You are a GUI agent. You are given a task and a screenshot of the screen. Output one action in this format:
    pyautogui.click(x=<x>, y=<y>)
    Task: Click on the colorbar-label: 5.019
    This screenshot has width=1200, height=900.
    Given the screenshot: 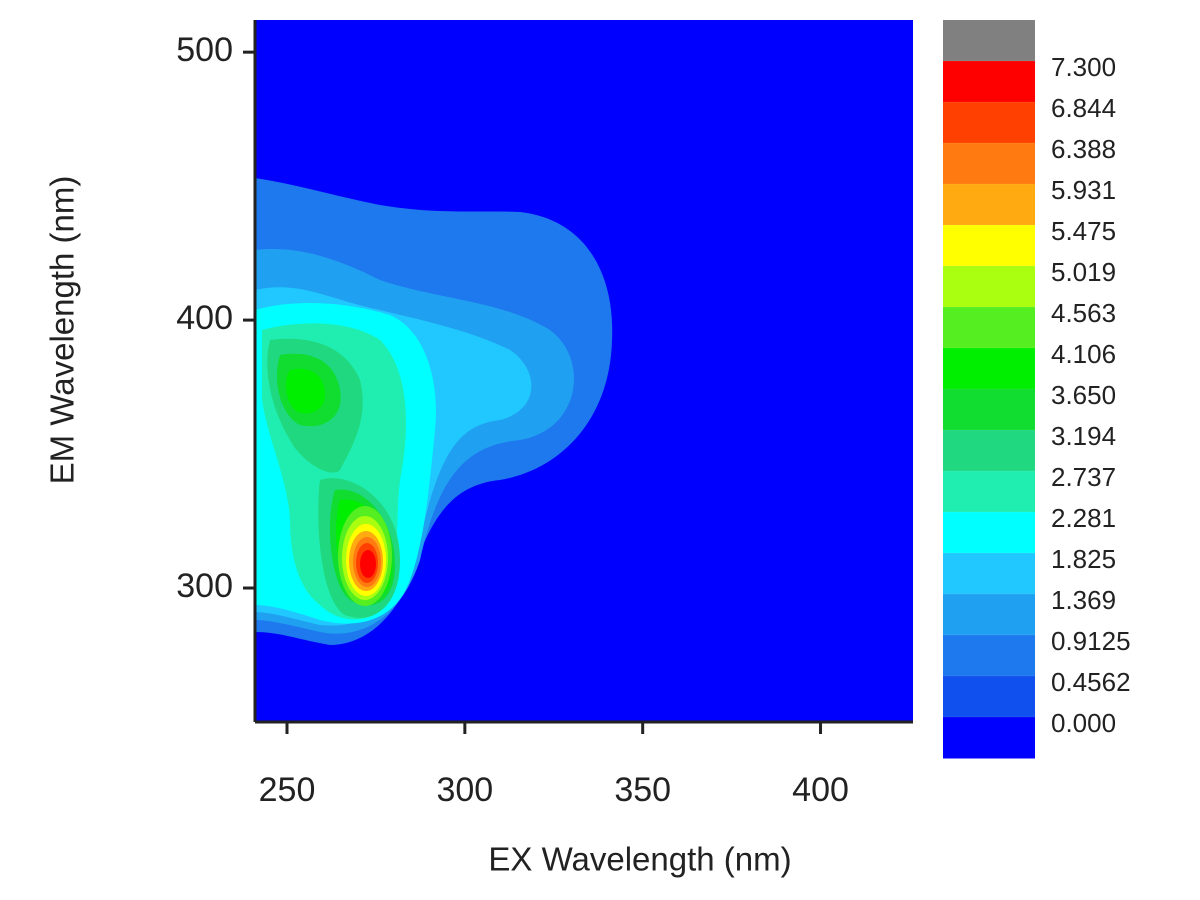 What is the action you would take?
    pyautogui.click(x=1083, y=272)
    